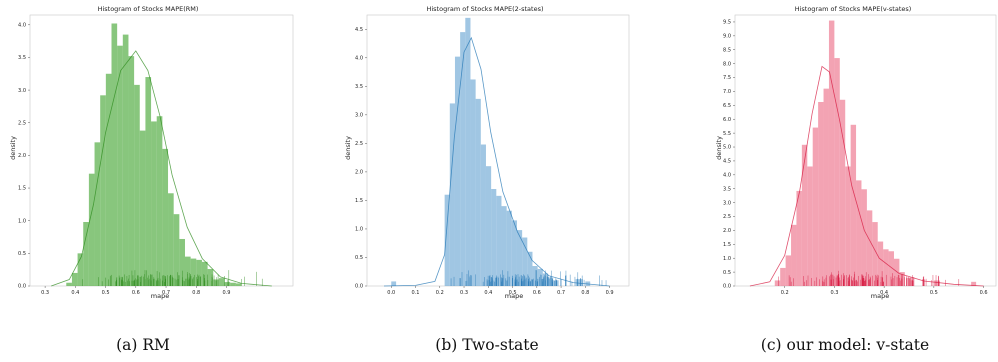  I want to click on kde-curve, so click(161, 168).